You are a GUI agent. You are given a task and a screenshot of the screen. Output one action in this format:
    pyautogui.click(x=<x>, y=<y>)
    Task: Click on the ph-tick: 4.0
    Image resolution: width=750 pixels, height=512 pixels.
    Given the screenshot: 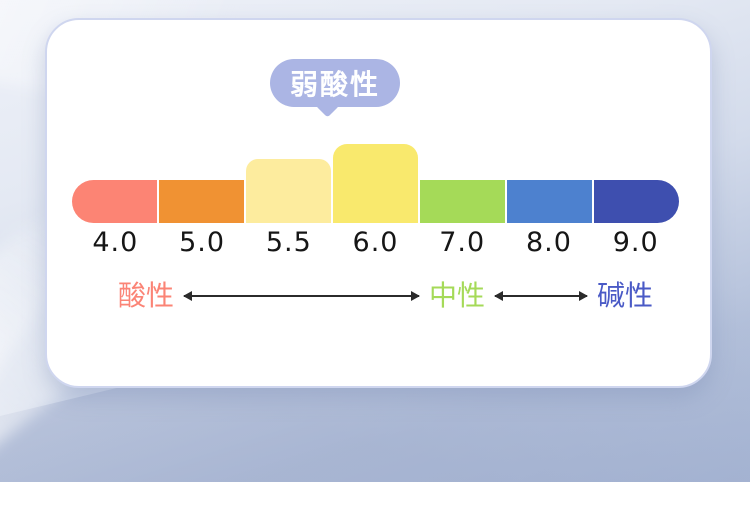 What is the action you would take?
    pyautogui.click(x=115, y=242)
    